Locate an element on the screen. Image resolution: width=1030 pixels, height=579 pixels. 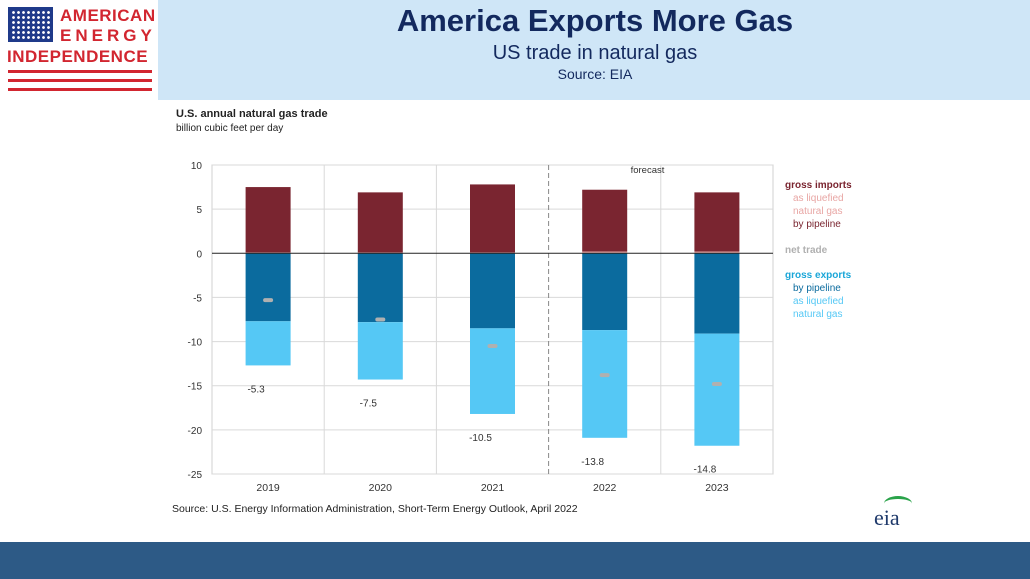
header-source: Source: EIA is located at coordinates (595, 74).